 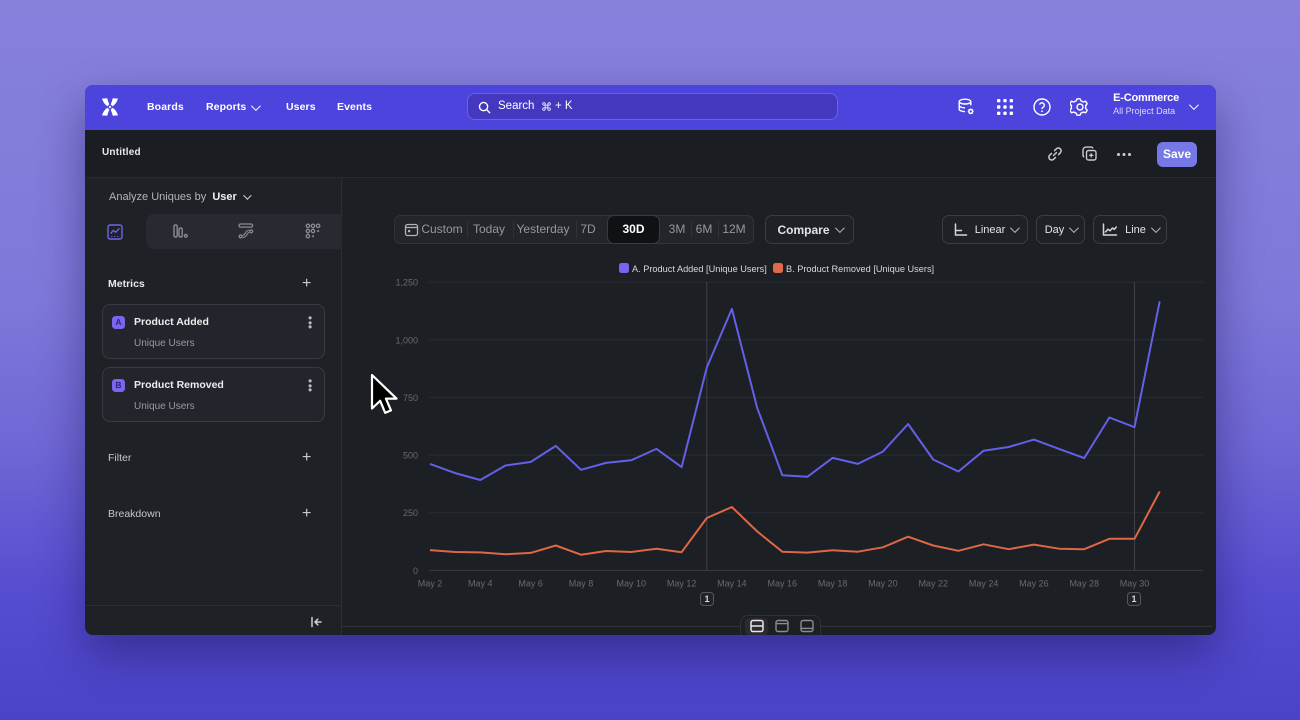 I want to click on svg-text: May 10, so click(x=632, y=584).